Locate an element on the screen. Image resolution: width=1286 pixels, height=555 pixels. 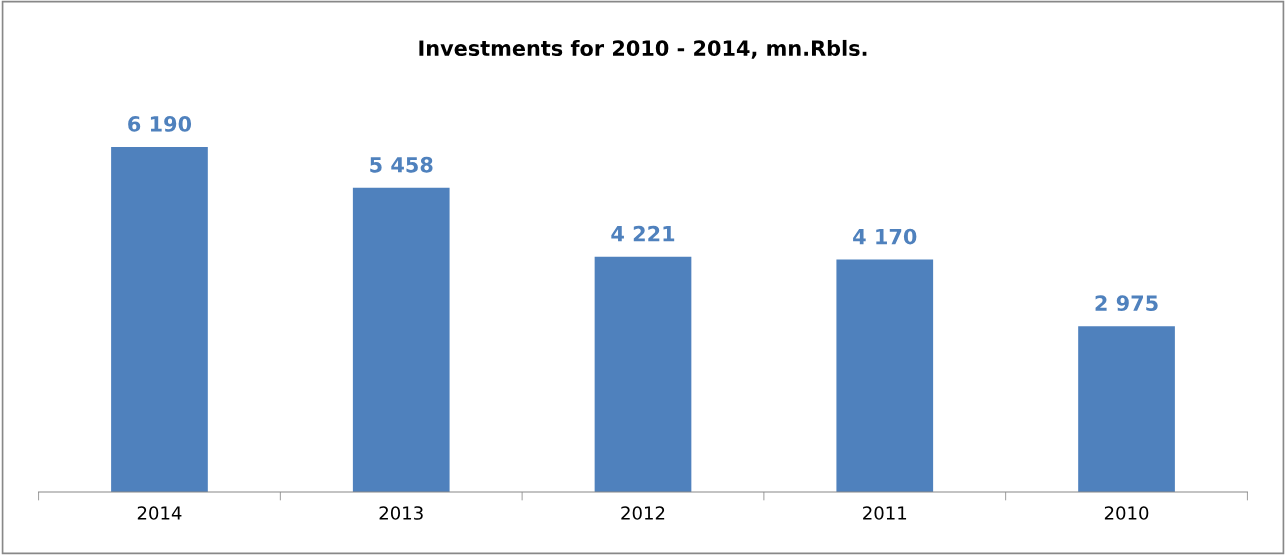
chart-title: Investments for 2010 - 2014, mn.Rbls. is located at coordinates (643, 49).